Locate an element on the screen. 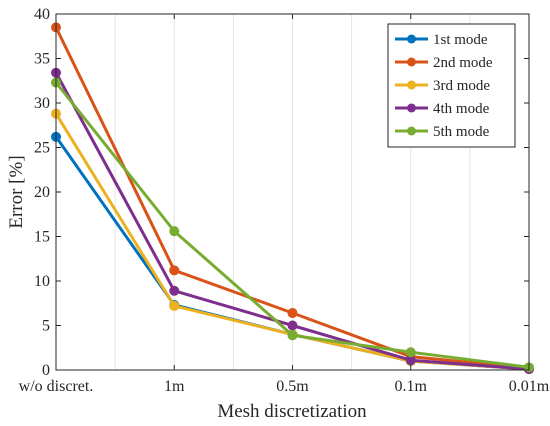  legend-item: 4th mode is located at coordinates (442, 109).